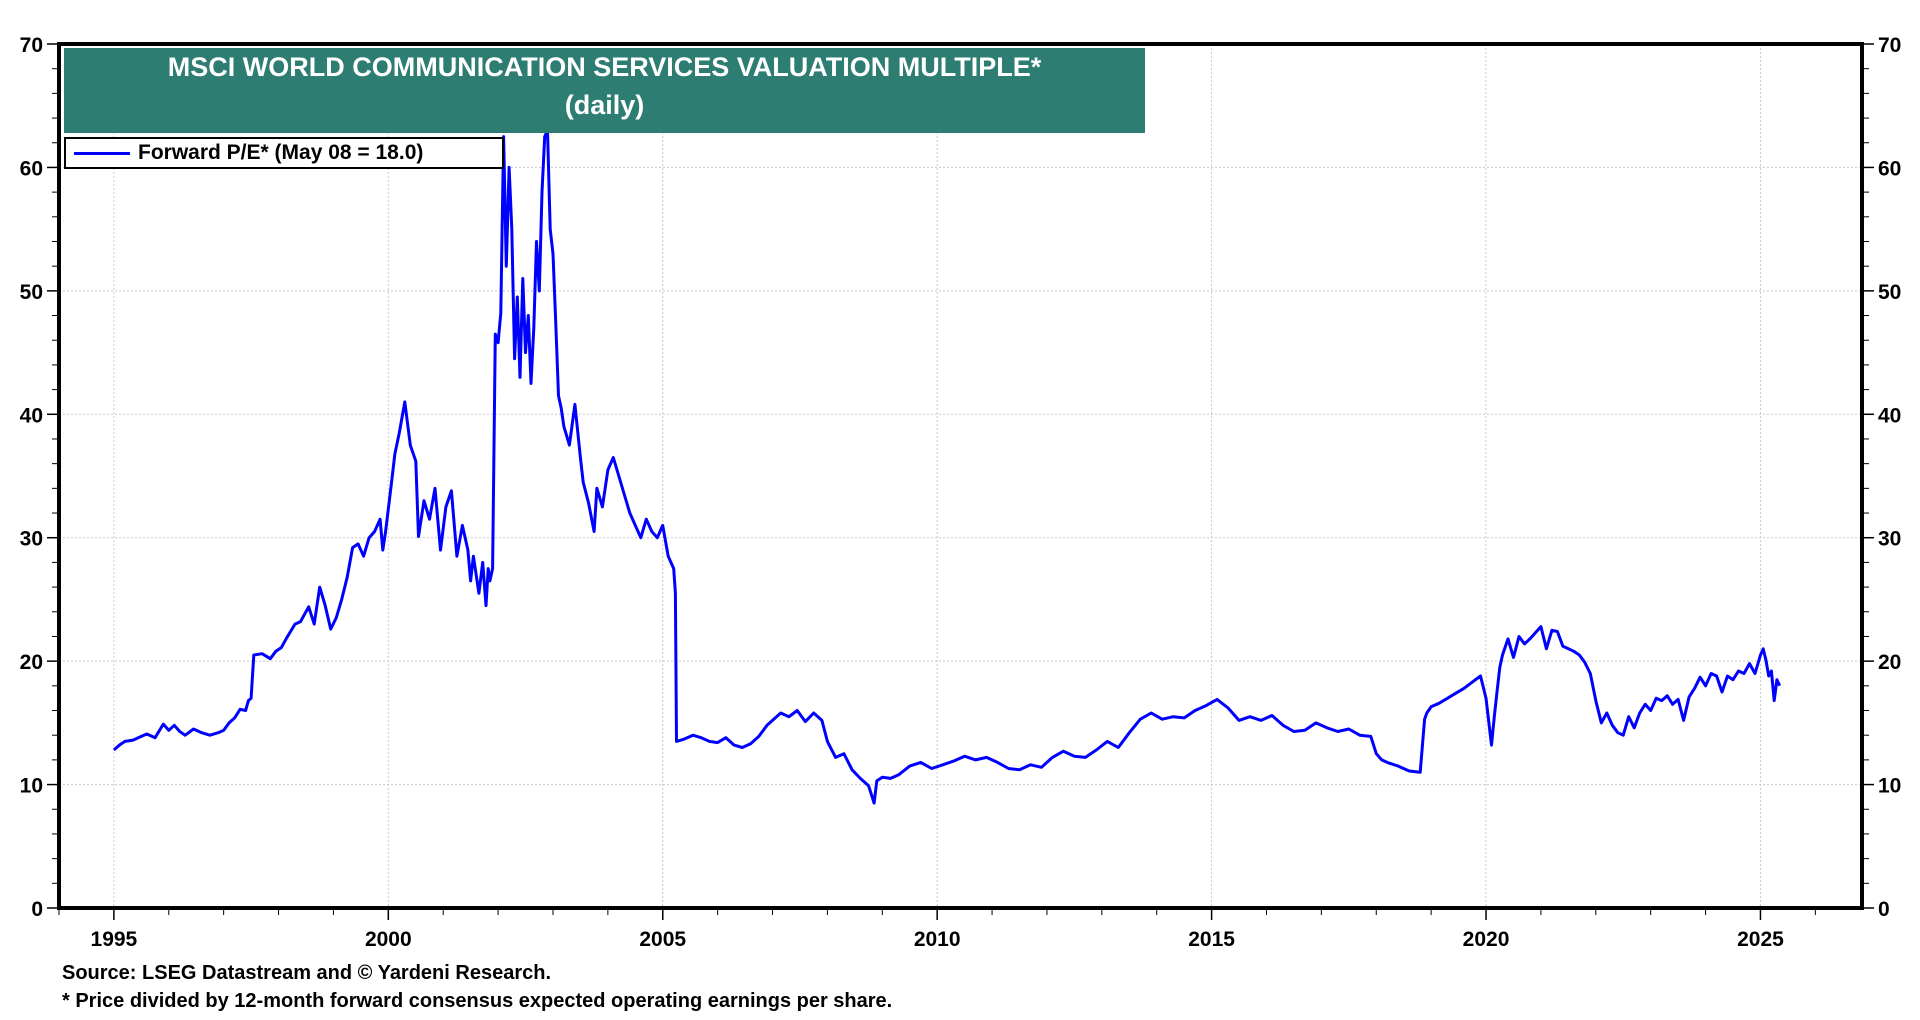 This screenshot has width=1920, height=1020. What do you see at coordinates (1889, 539) in the screenshot?
I see `y-tick-label-right: 30` at bounding box center [1889, 539].